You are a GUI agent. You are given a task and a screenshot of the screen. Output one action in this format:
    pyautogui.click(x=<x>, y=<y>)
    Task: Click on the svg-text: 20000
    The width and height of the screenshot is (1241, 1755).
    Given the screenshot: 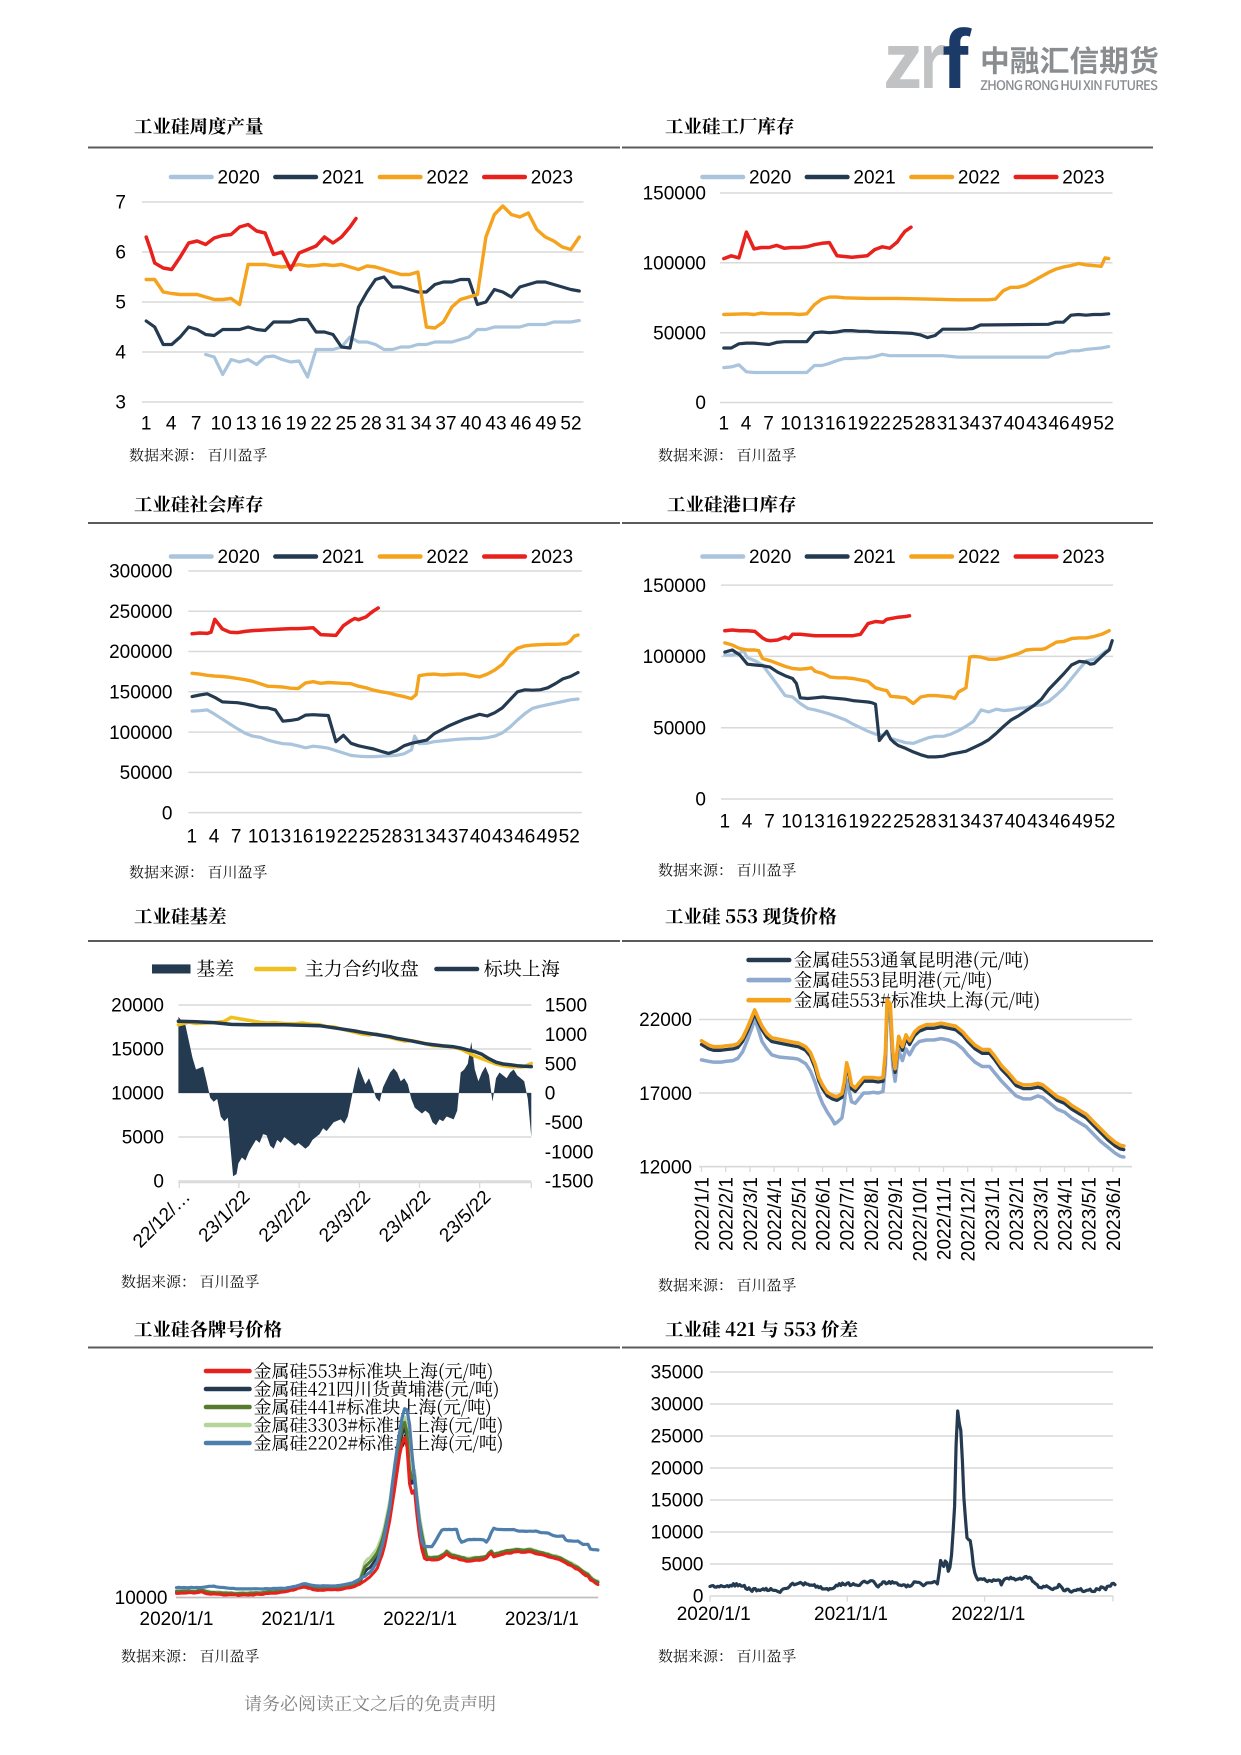 What is the action you would take?
    pyautogui.click(x=677, y=1469)
    